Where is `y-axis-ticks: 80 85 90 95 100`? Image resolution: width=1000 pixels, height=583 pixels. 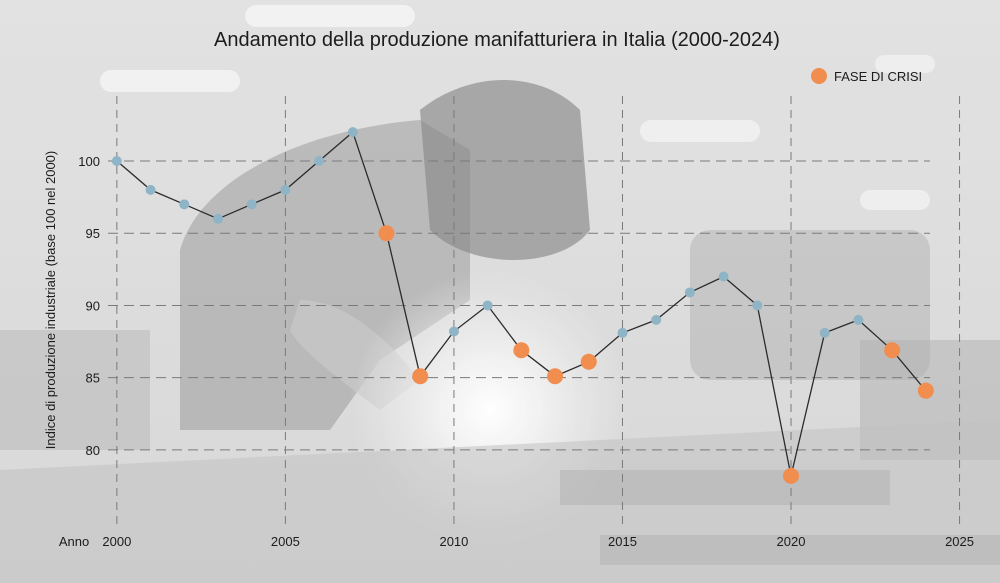 y-axis-ticks: 80 85 90 95 100 is located at coordinates (89, 306).